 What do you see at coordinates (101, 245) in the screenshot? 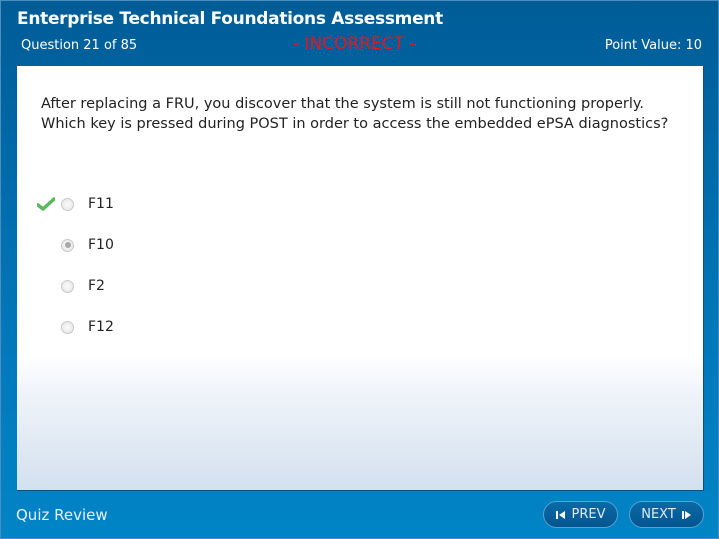
I see `option-label: F10` at bounding box center [101, 245].